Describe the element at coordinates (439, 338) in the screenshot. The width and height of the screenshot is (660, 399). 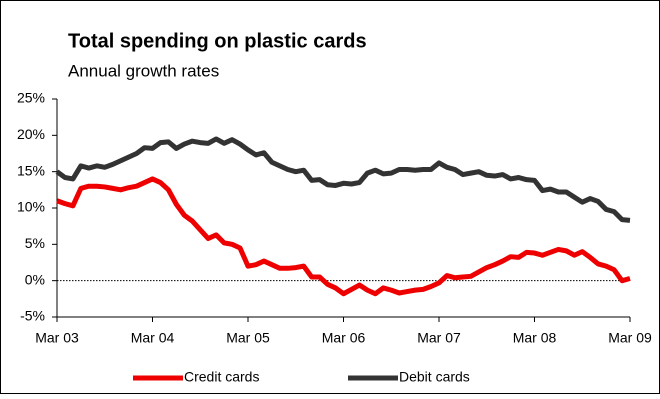
I see `x-tick-label: Mar 07` at that location.